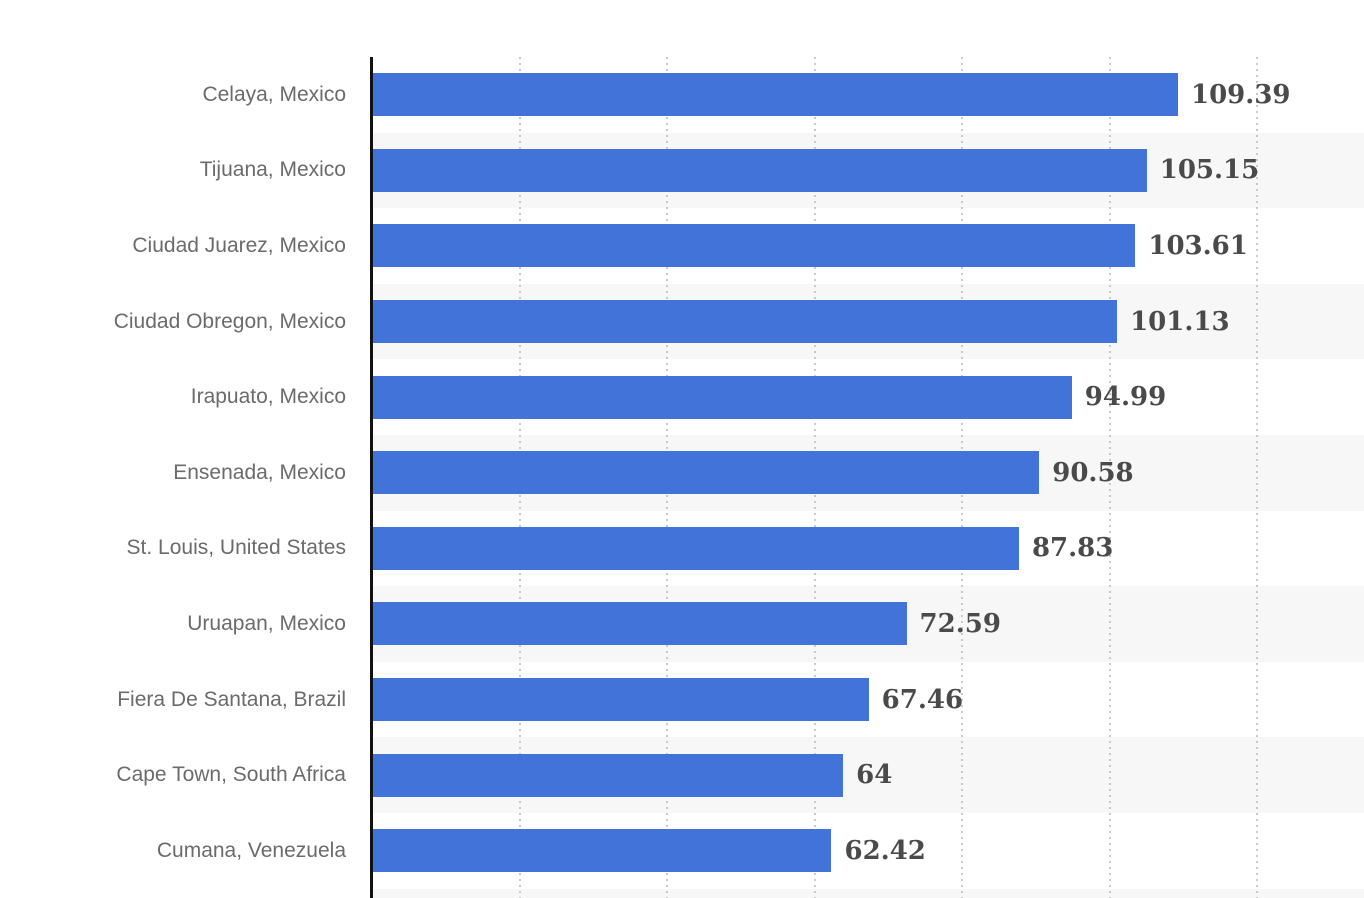  I want to click on category-label-cell: Ensenada, Mexico, so click(185, 472).